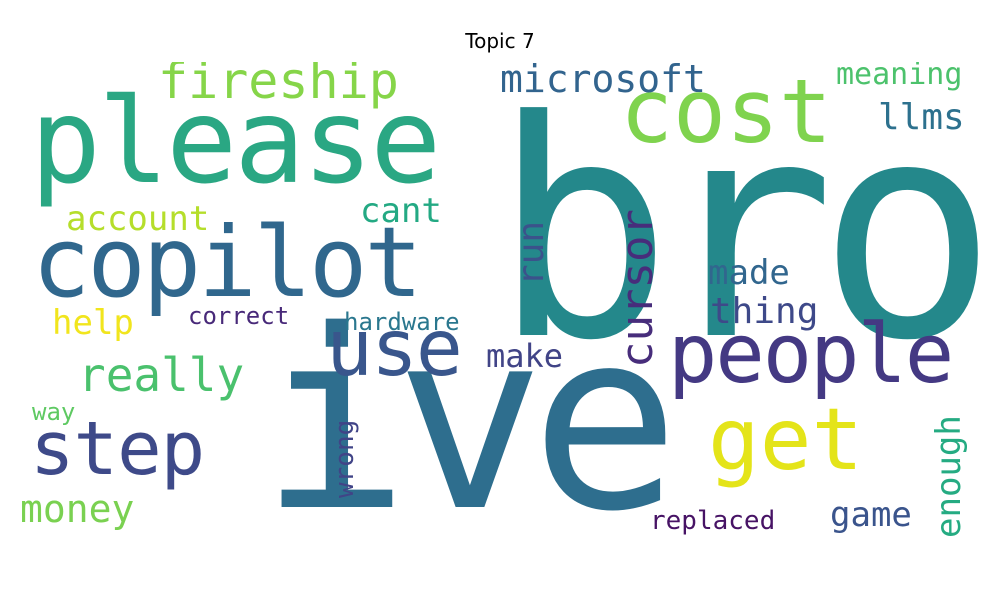 Image resolution: width=1000 pixels, height=600 pixels. Describe the element at coordinates (235, 141) in the screenshot. I see `word-please: please` at that location.